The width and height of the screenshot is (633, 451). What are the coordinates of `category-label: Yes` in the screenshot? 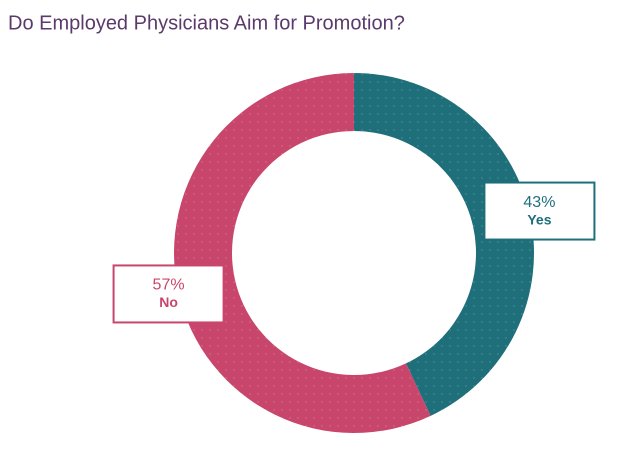 It's located at (539, 219).